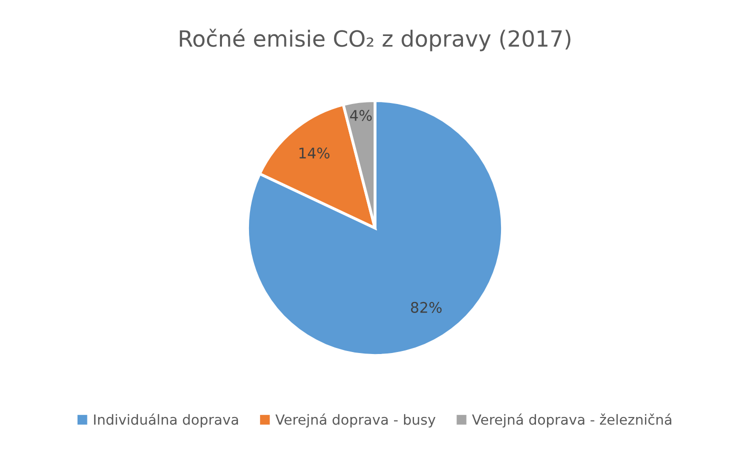  I want to click on legend-label: Individuálna doprava, so click(166, 421).